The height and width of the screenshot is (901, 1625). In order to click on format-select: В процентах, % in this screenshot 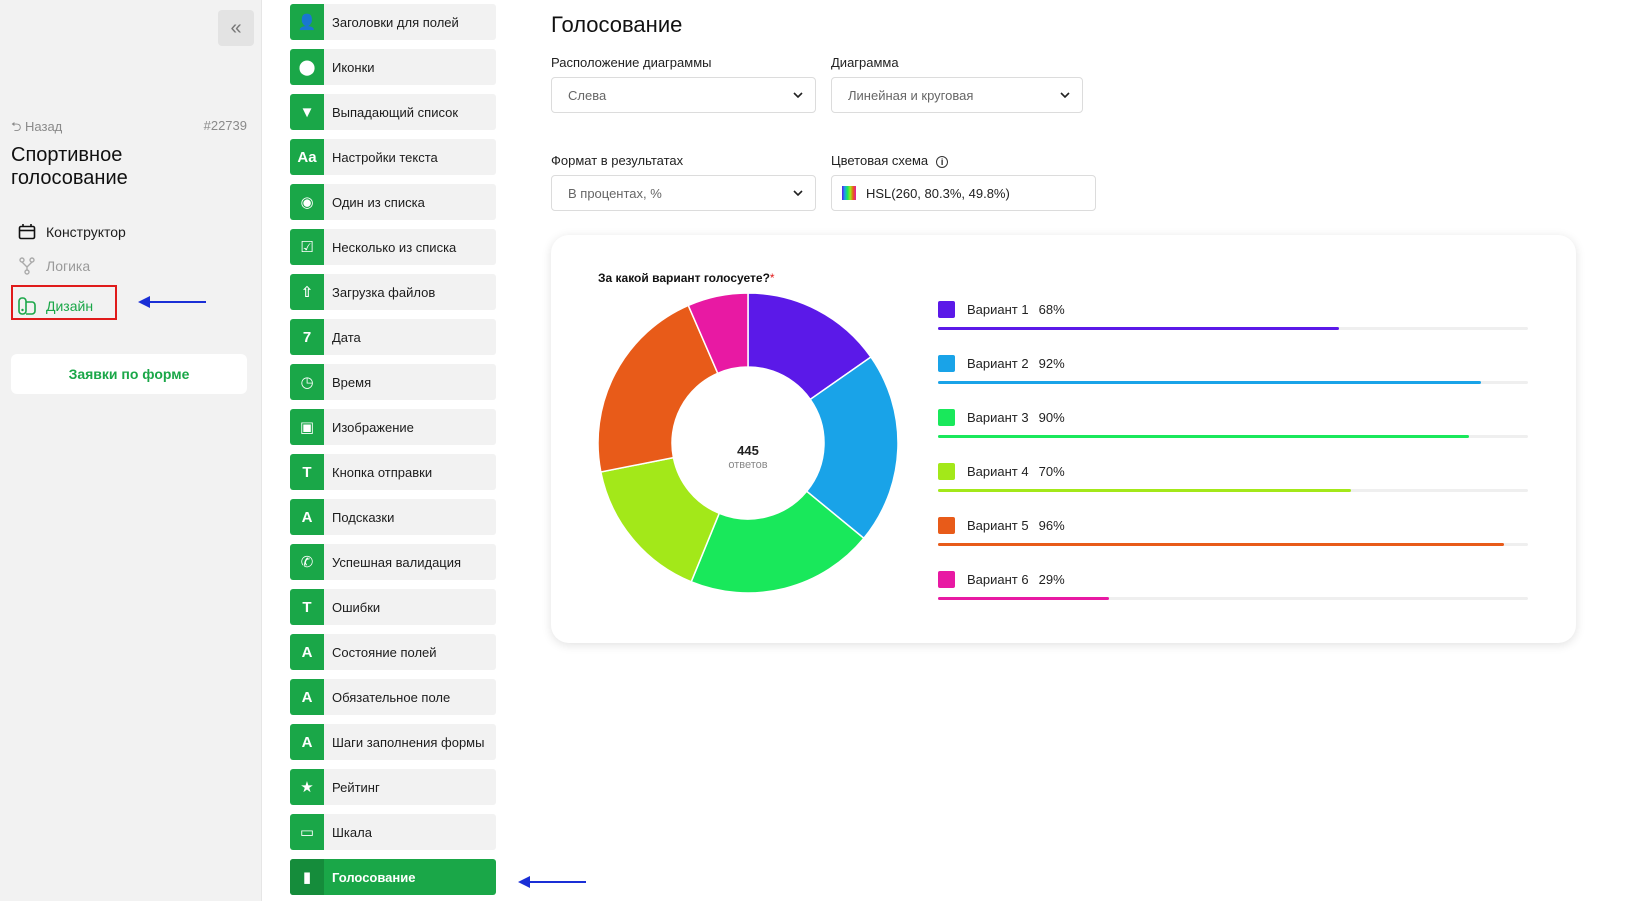, I will do `click(683, 193)`.